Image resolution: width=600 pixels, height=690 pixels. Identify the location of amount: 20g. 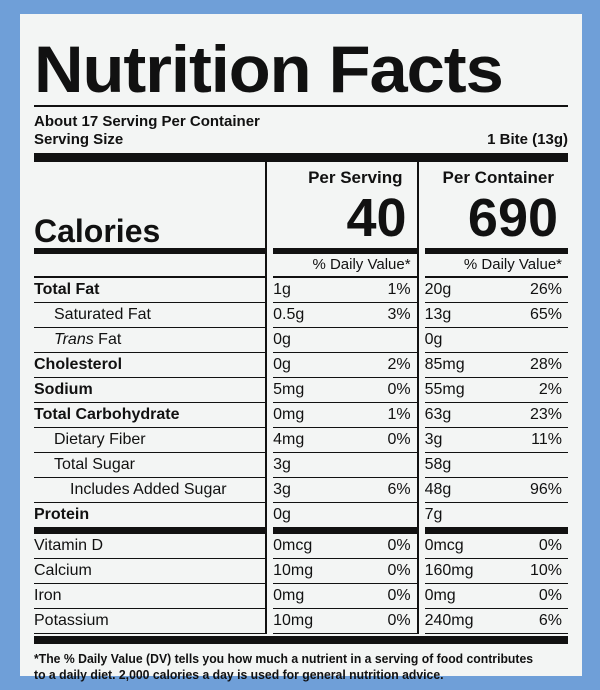
(438, 289).